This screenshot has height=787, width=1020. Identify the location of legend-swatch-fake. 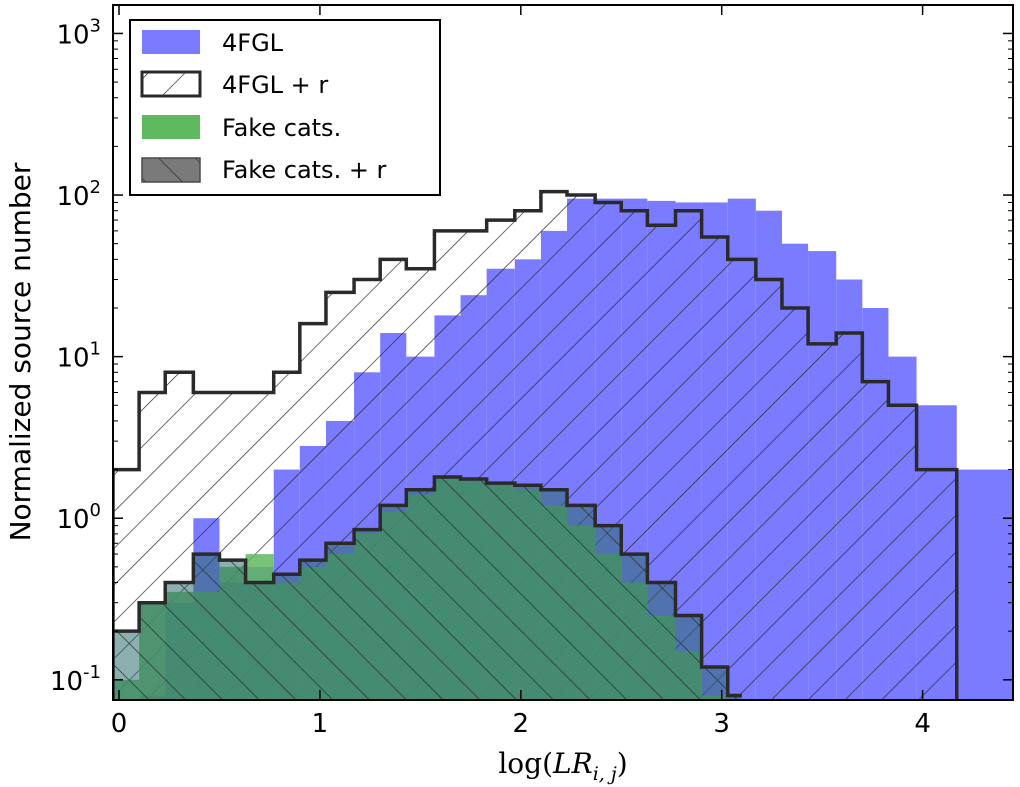
(171, 127).